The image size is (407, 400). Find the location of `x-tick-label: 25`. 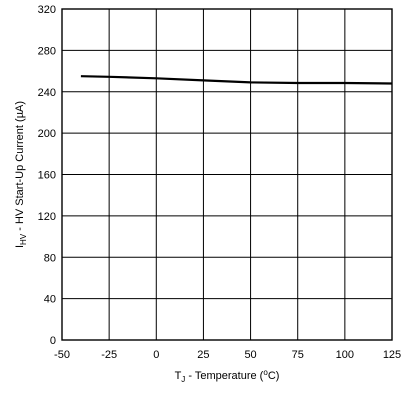

x-tick-label: 25 is located at coordinates (203, 355).